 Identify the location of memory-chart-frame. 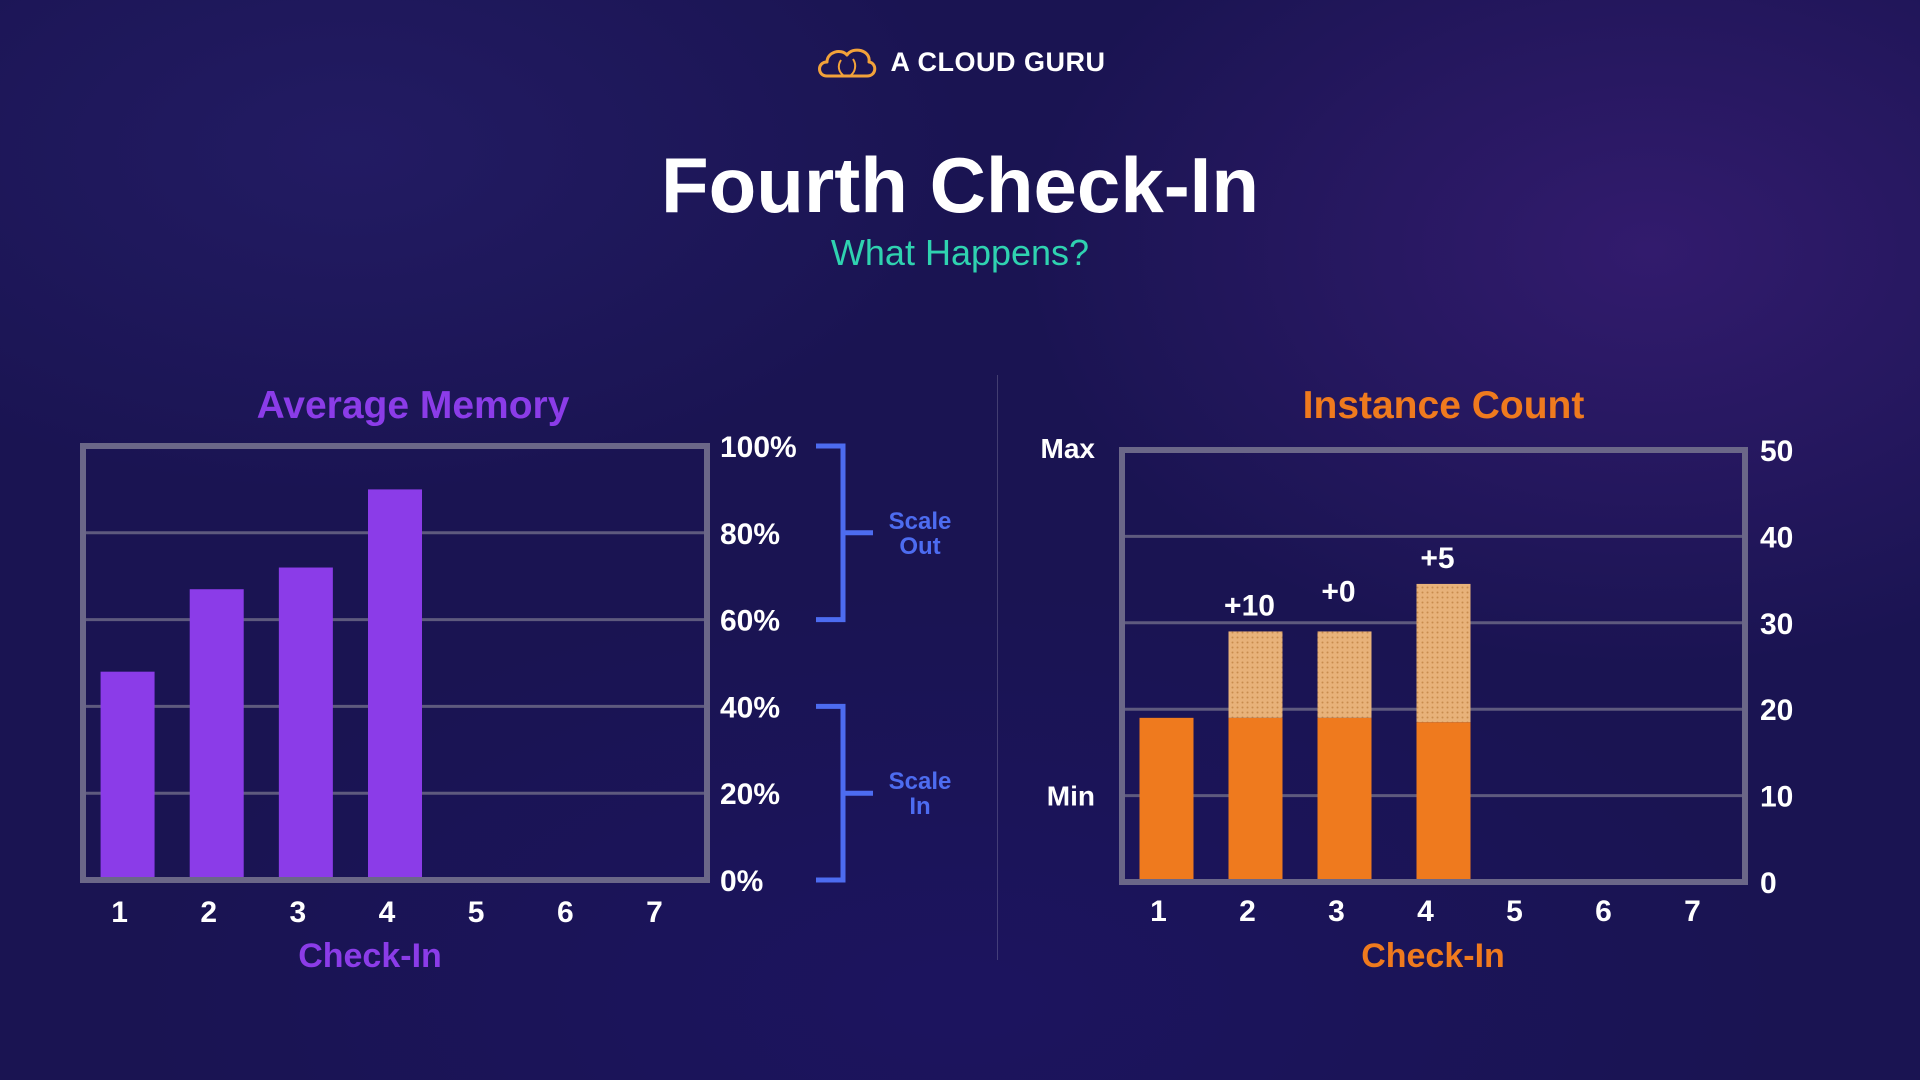
(395, 663).